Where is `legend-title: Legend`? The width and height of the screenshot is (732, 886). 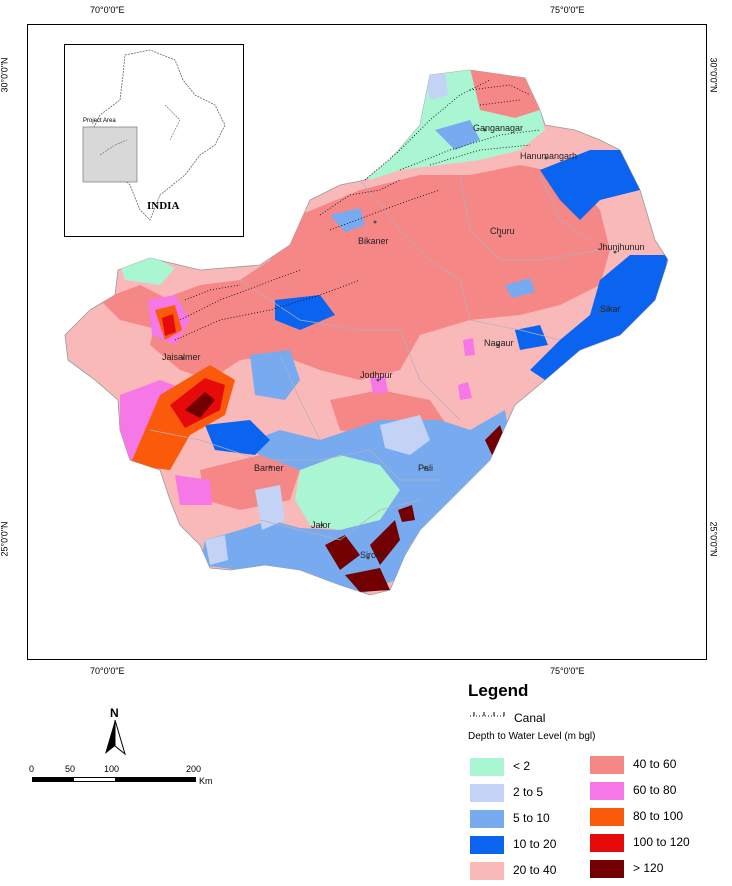
legend-title: Legend is located at coordinates (498, 690).